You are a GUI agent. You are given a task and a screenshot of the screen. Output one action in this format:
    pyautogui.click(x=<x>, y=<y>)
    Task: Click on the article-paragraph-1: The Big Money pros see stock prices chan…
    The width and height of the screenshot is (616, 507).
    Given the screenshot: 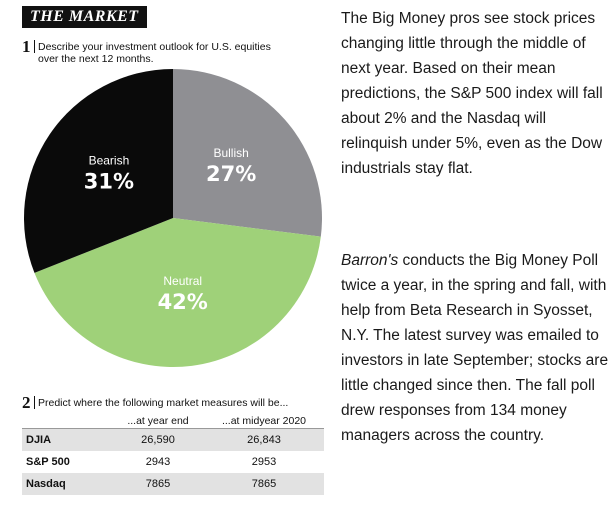 What is the action you would take?
    pyautogui.click(x=472, y=93)
    